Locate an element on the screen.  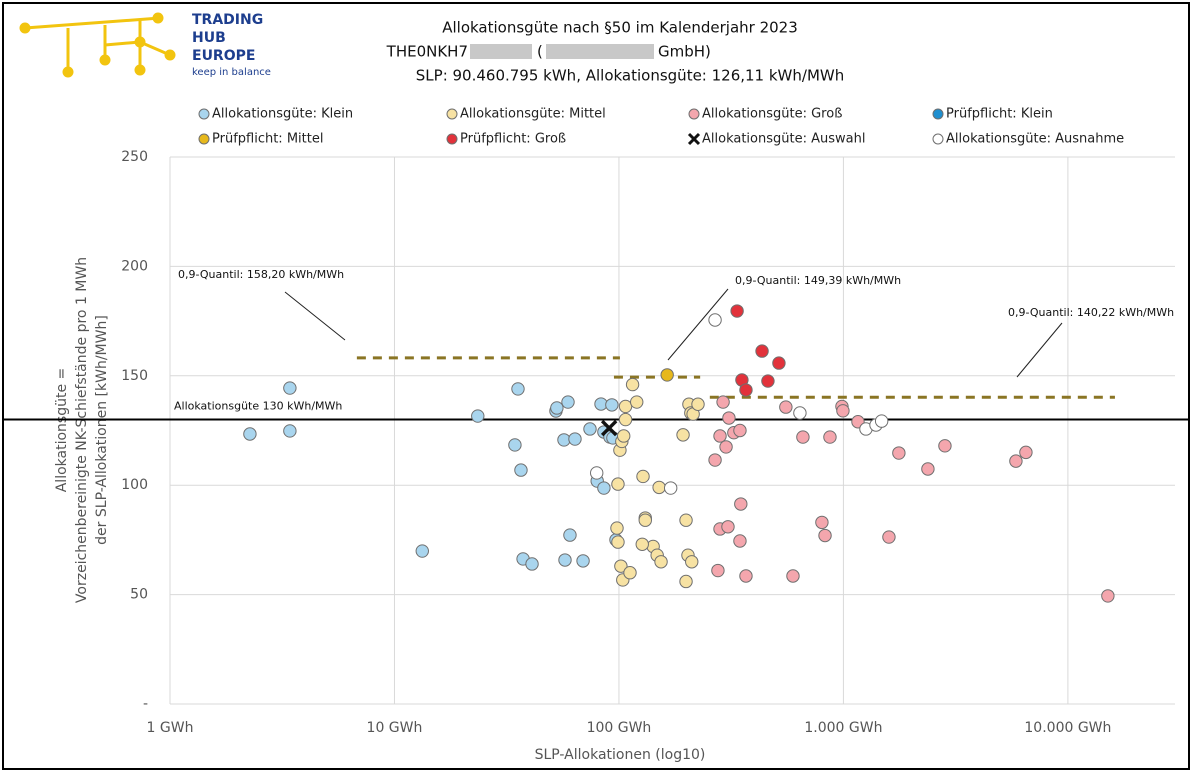
legend-label: Allokationsgüte: Groß is located at coordinates (772, 114).